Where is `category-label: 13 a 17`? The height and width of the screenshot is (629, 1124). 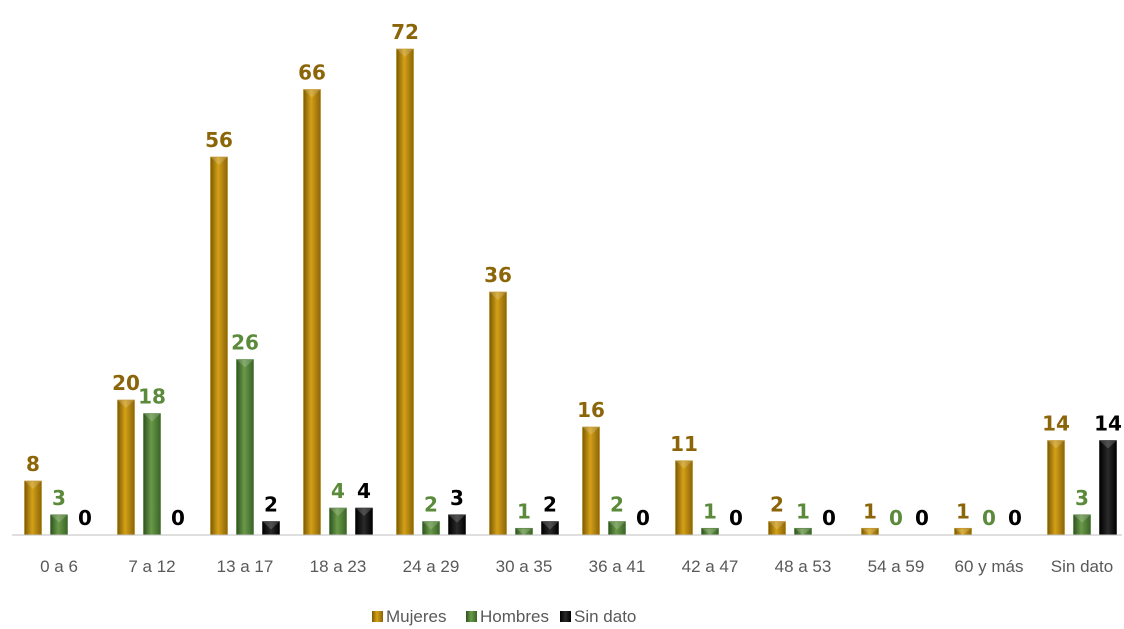 category-label: 13 a 17 is located at coordinates (245, 566).